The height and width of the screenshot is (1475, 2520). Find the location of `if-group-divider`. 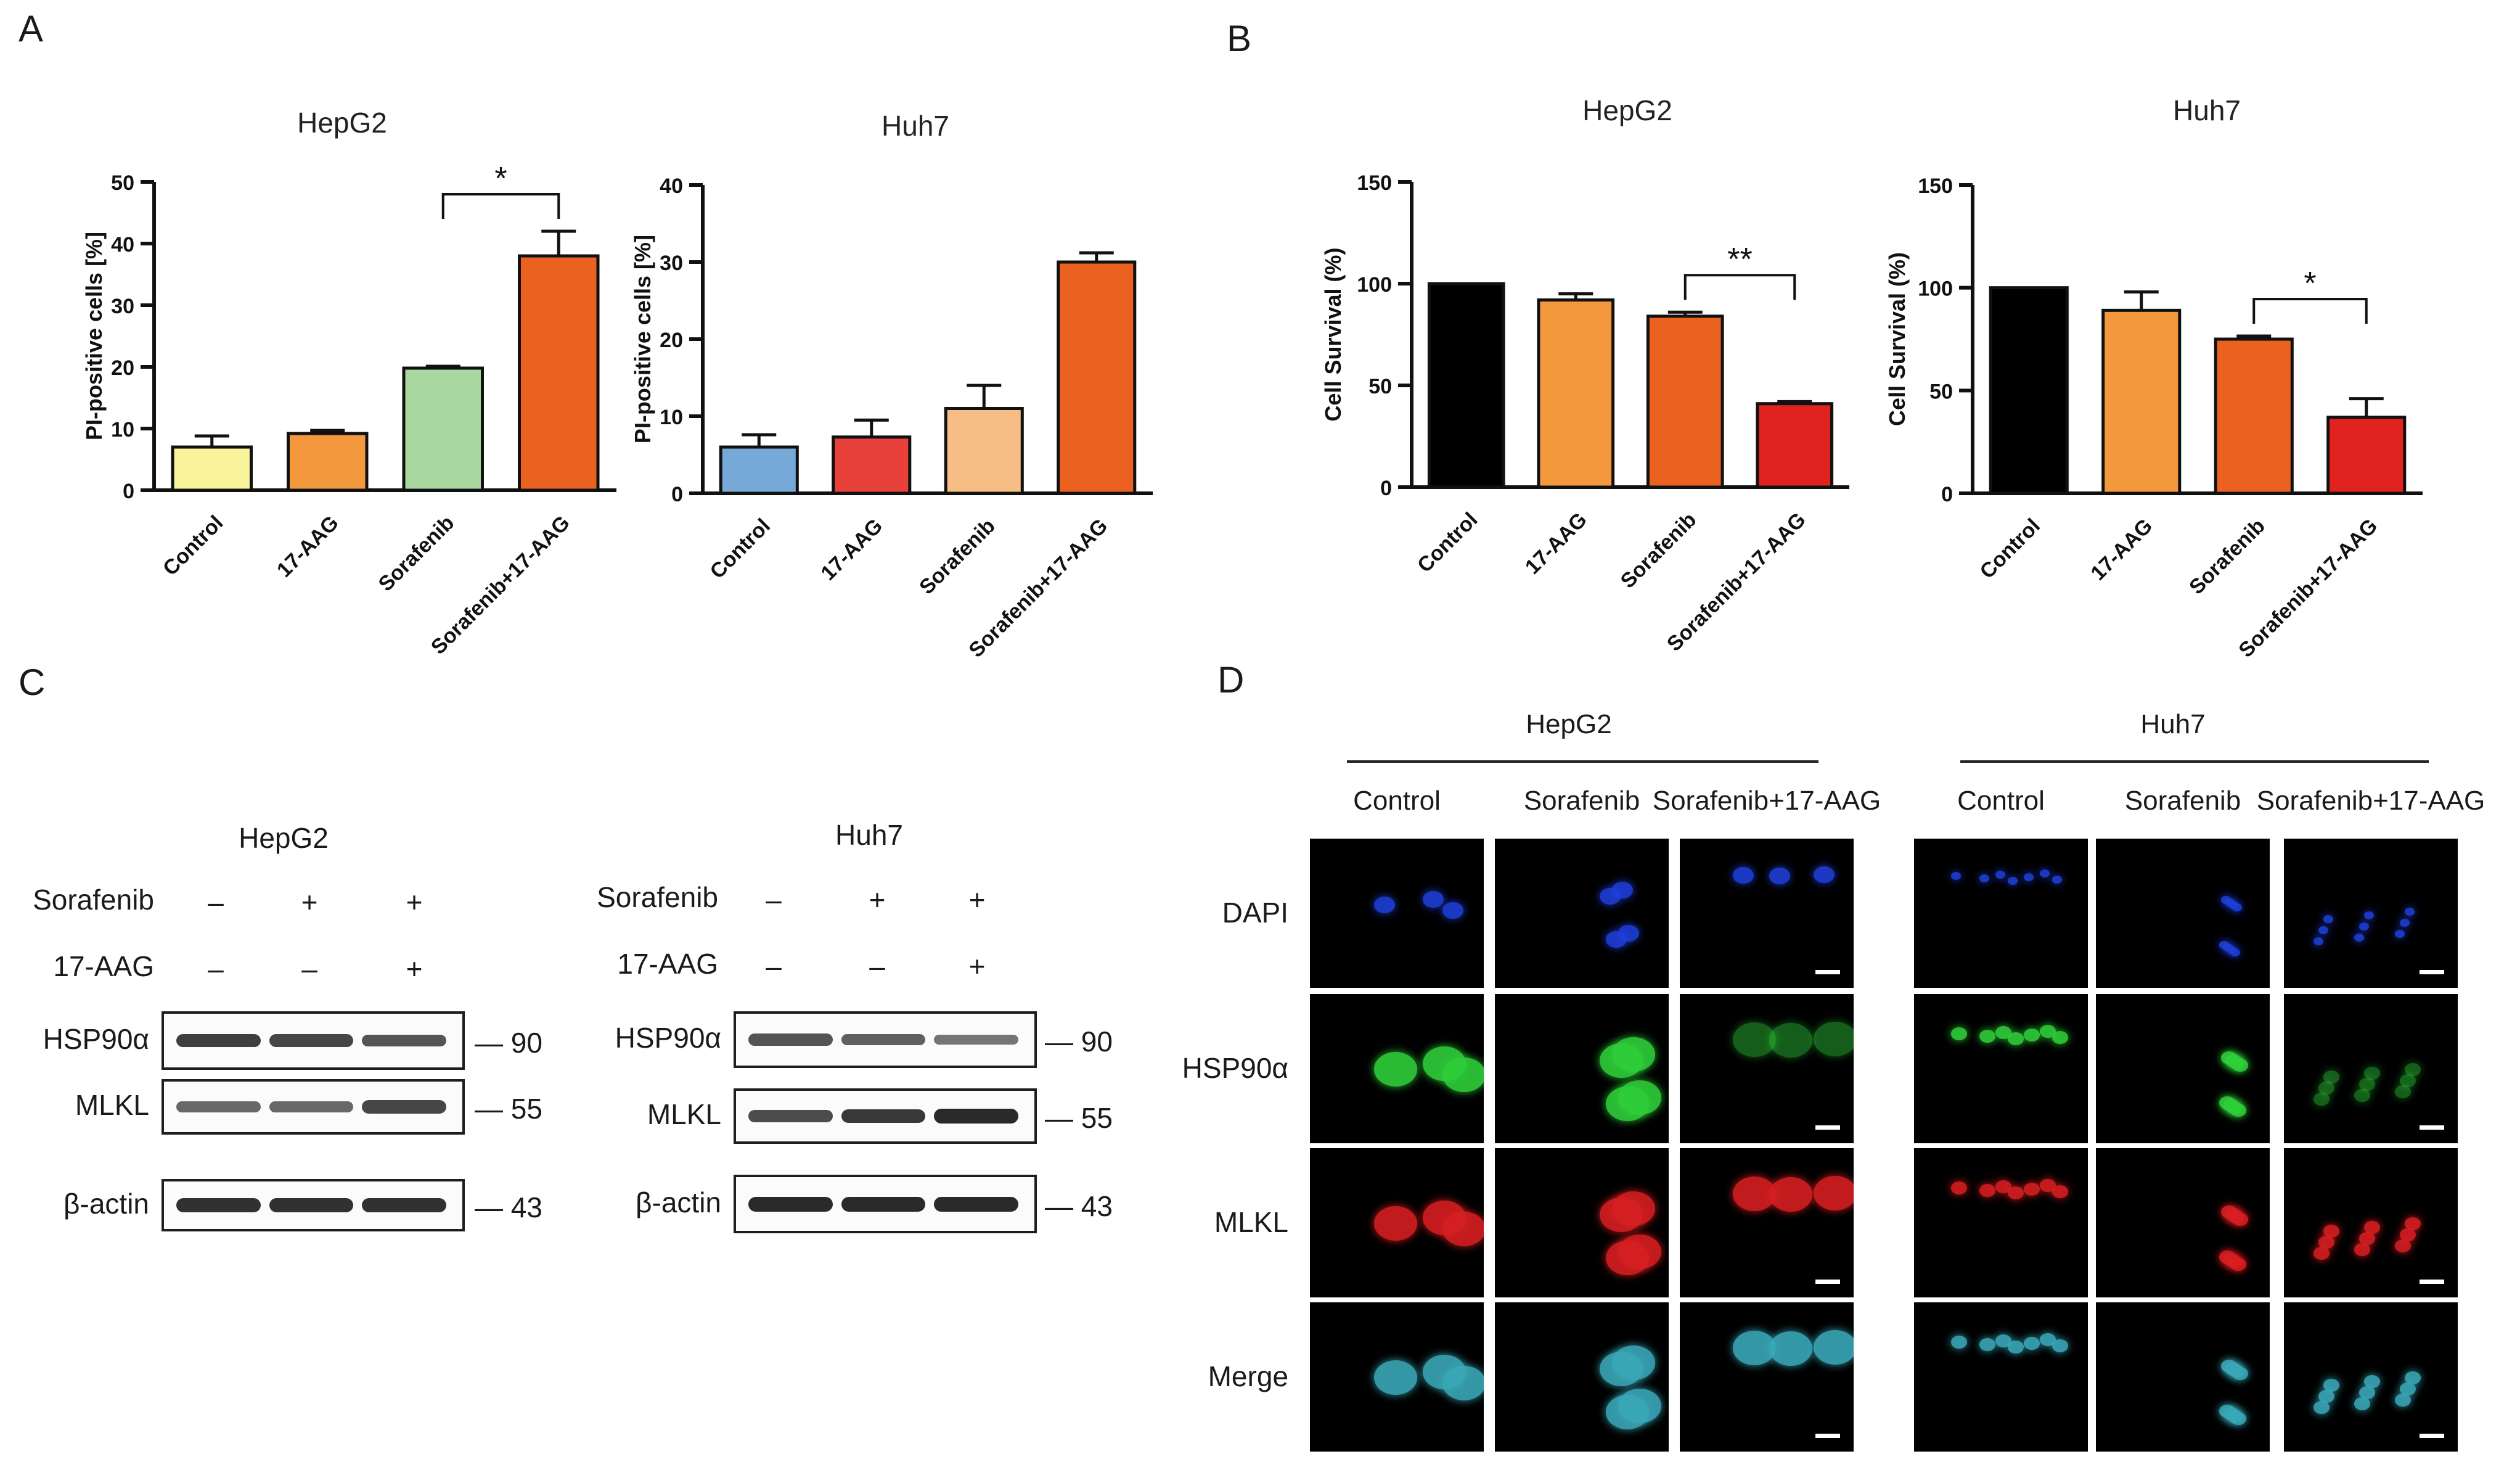

if-group-divider is located at coordinates (1582, 761).